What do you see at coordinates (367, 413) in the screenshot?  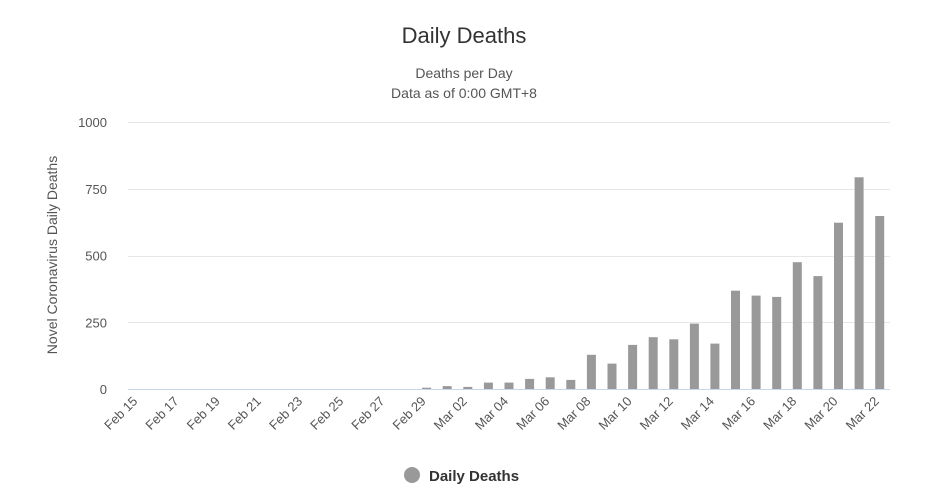 I see `x-tick-label: Feb 27` at bounding box center [367, 413].